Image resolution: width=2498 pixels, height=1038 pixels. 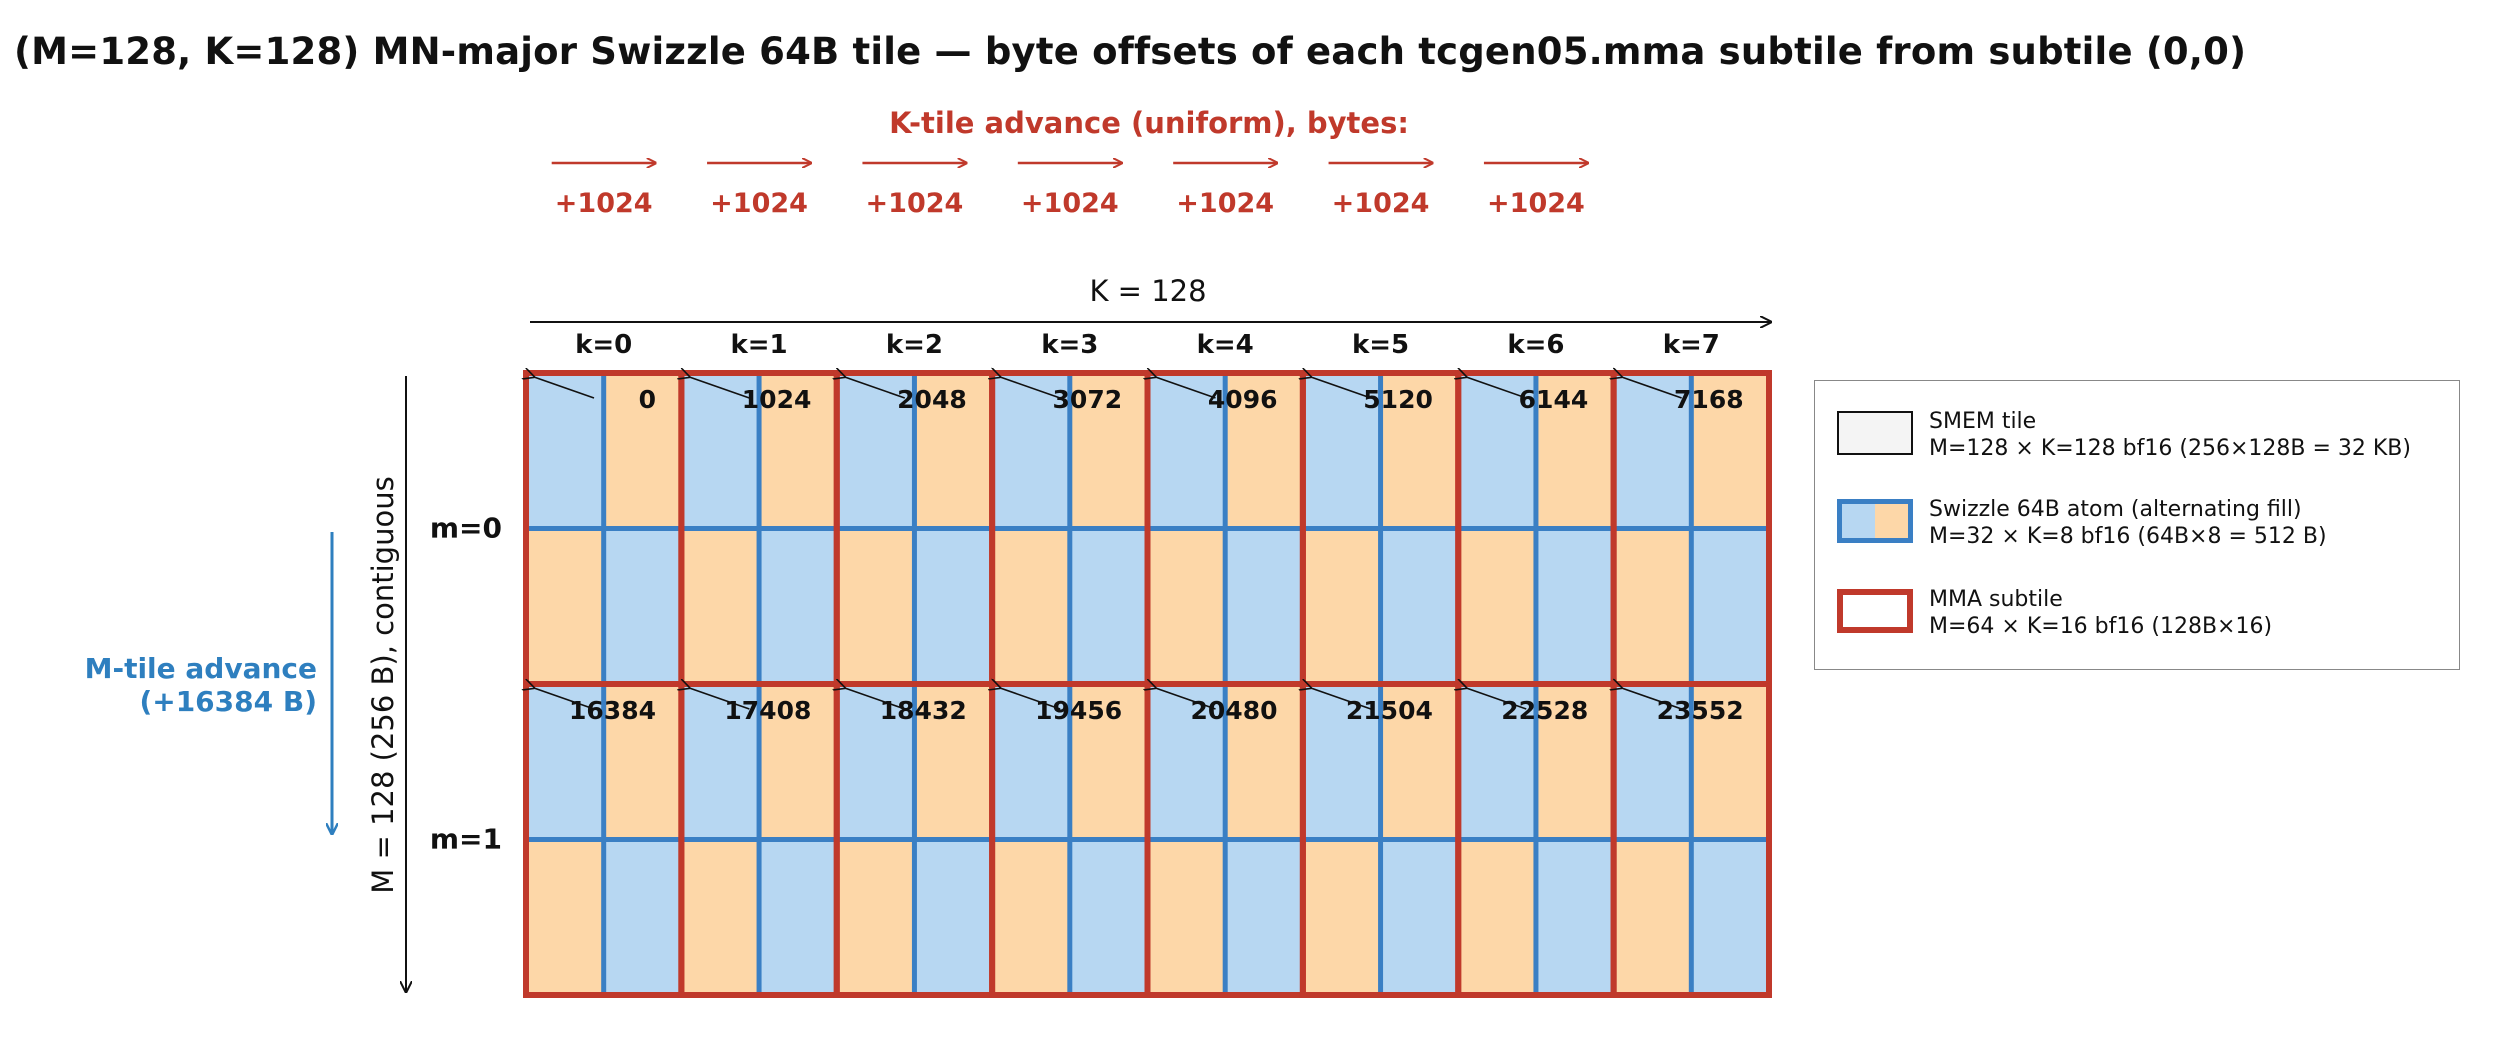 What do you see at coordinates (1875, 611) in the screenshot?
I see `mma-subtile-swatch` at bounding box center [1875, 611].